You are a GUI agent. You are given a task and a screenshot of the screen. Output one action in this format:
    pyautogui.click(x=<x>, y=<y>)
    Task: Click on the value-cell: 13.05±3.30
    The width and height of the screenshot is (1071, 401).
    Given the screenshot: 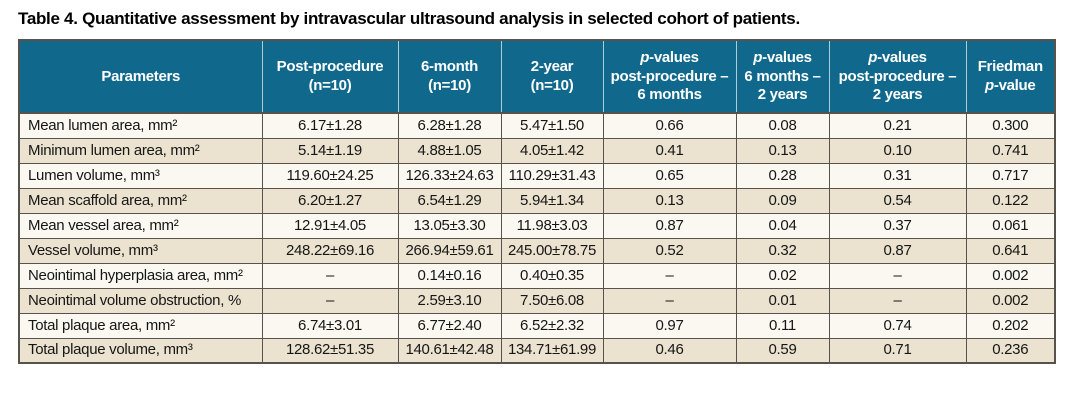 What is the action you would take?
    pyautogui.click(x=449, y=225)
    